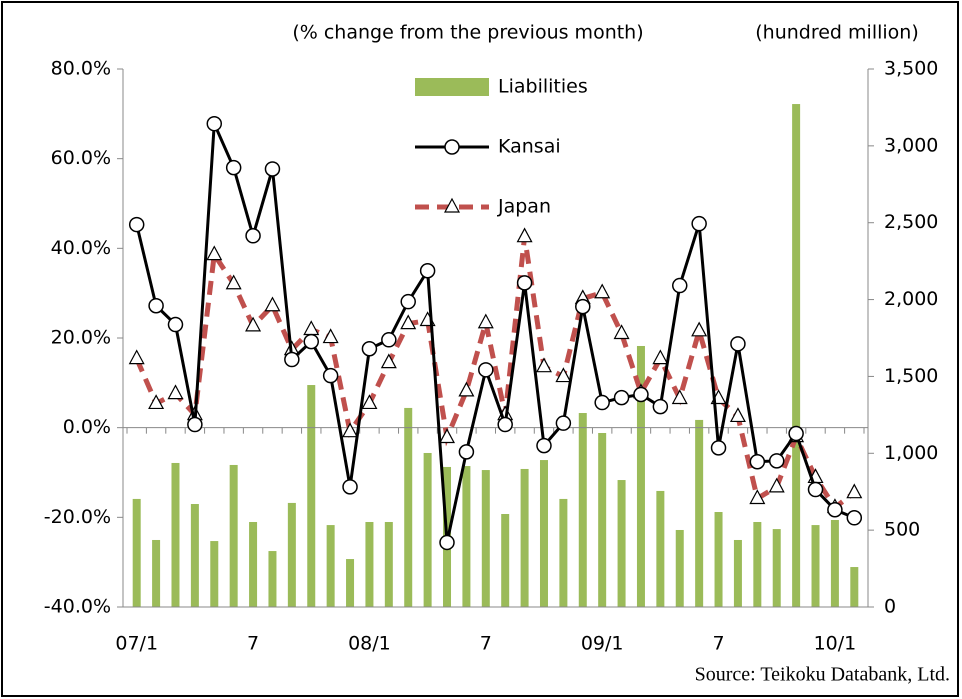 The width and height of the screenshot is (962, 699). What do you see at coordinates (524, 207) in the screenshot?
I see `legend-label: Japan` at bounding box center [524, 207].